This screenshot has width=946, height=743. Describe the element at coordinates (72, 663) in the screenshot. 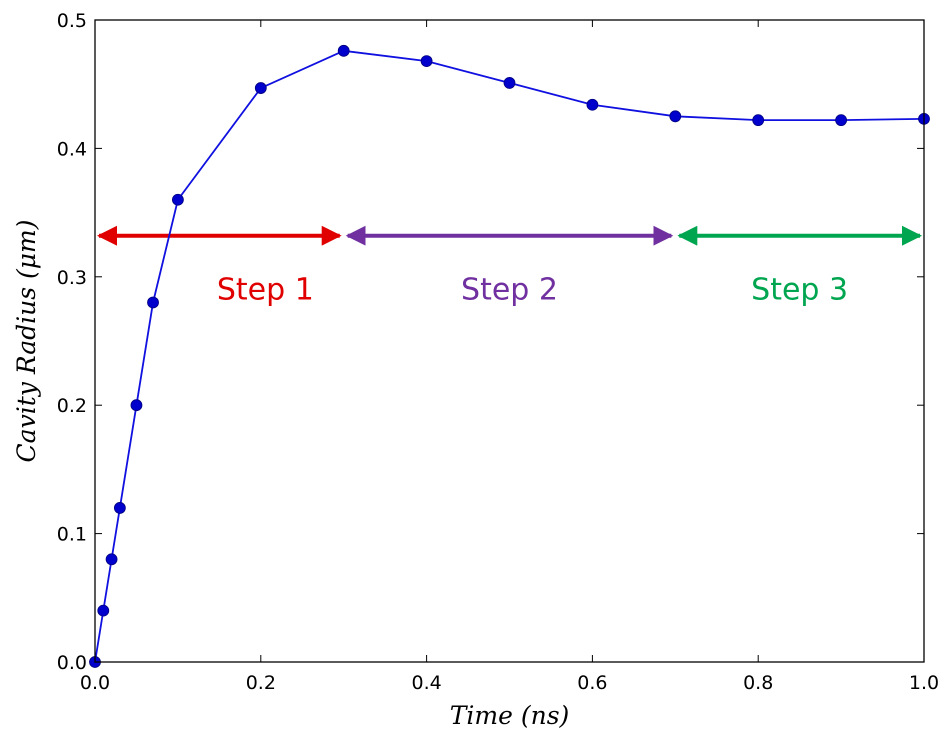

I see `y-tick-label: 0.0` at that location.